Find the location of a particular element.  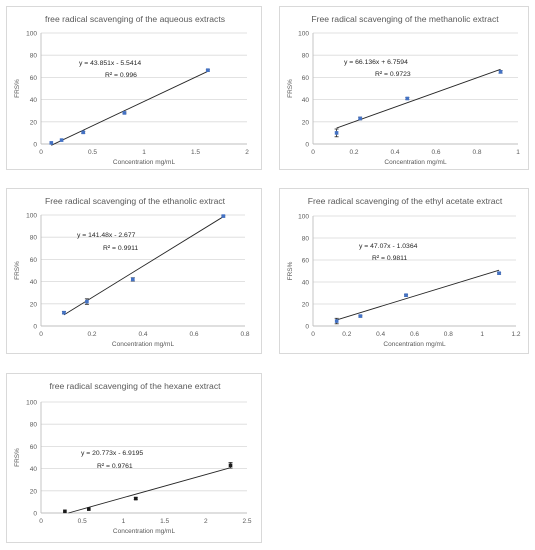

x-tick-label: 0.5 is located at coordinates (82, 521).